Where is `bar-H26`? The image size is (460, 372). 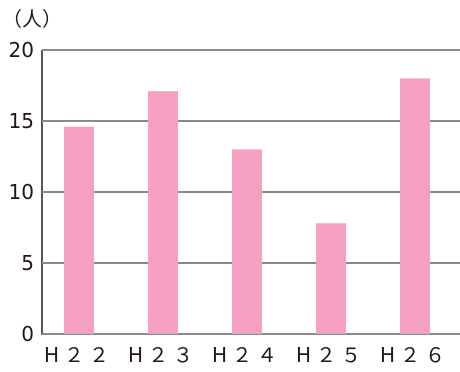 bar-H26 is located at coordinates (415, 206).